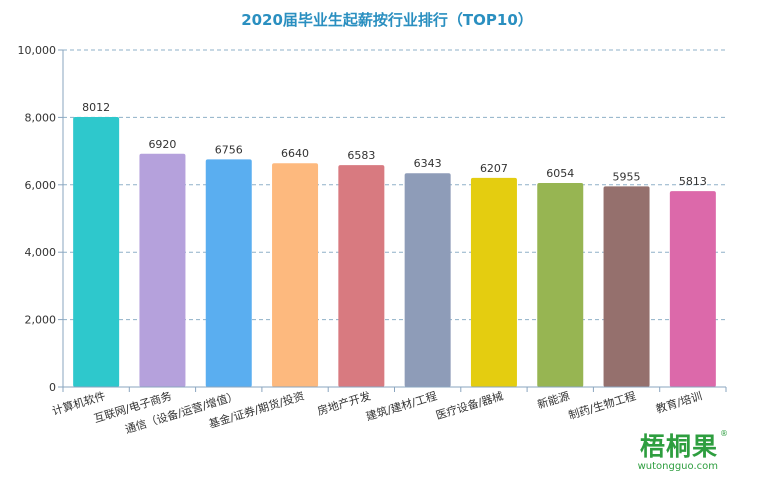  What do you see at coordinates (678, 466) in the screenshot?
I see `logo-url: wutongguo.com` at bounding box center [678, 466].